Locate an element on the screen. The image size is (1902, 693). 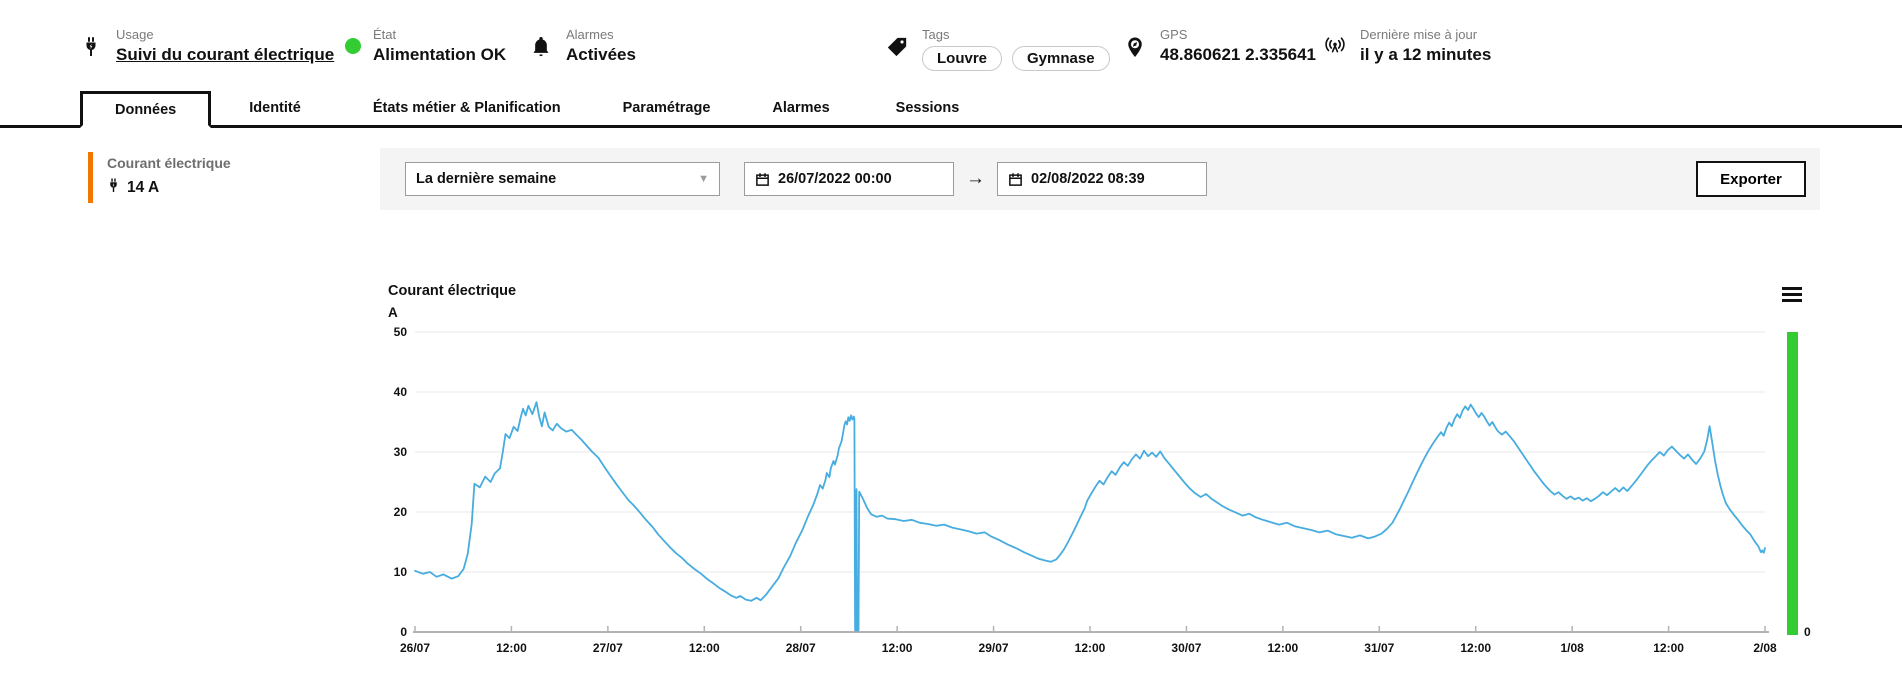
chart-menu-icon is located at coordinates (1792, 294).